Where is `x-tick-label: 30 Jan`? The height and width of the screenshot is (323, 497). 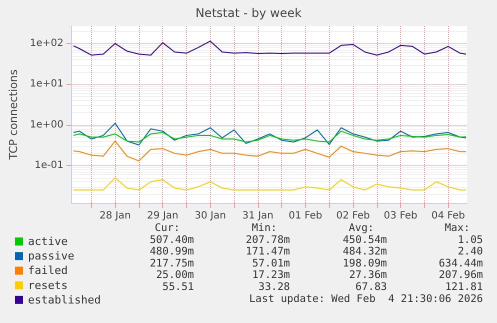
x-tick-label: 30 Jan is located at coordinates (210, 216).